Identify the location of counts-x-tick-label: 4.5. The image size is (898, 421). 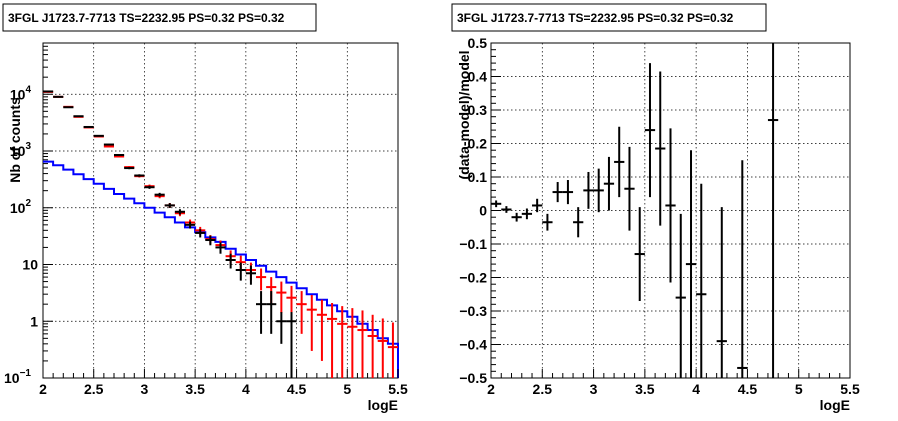
(297, 389).